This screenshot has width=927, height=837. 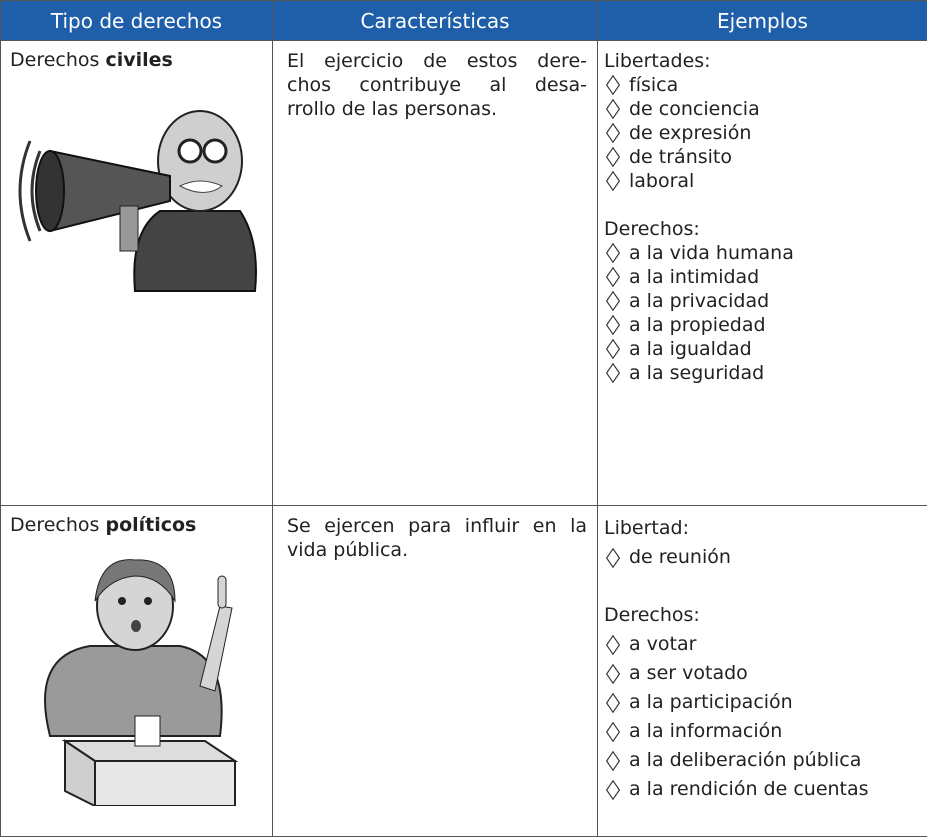 I want to click on example-item: a la participación, so click(x=763, y=702).